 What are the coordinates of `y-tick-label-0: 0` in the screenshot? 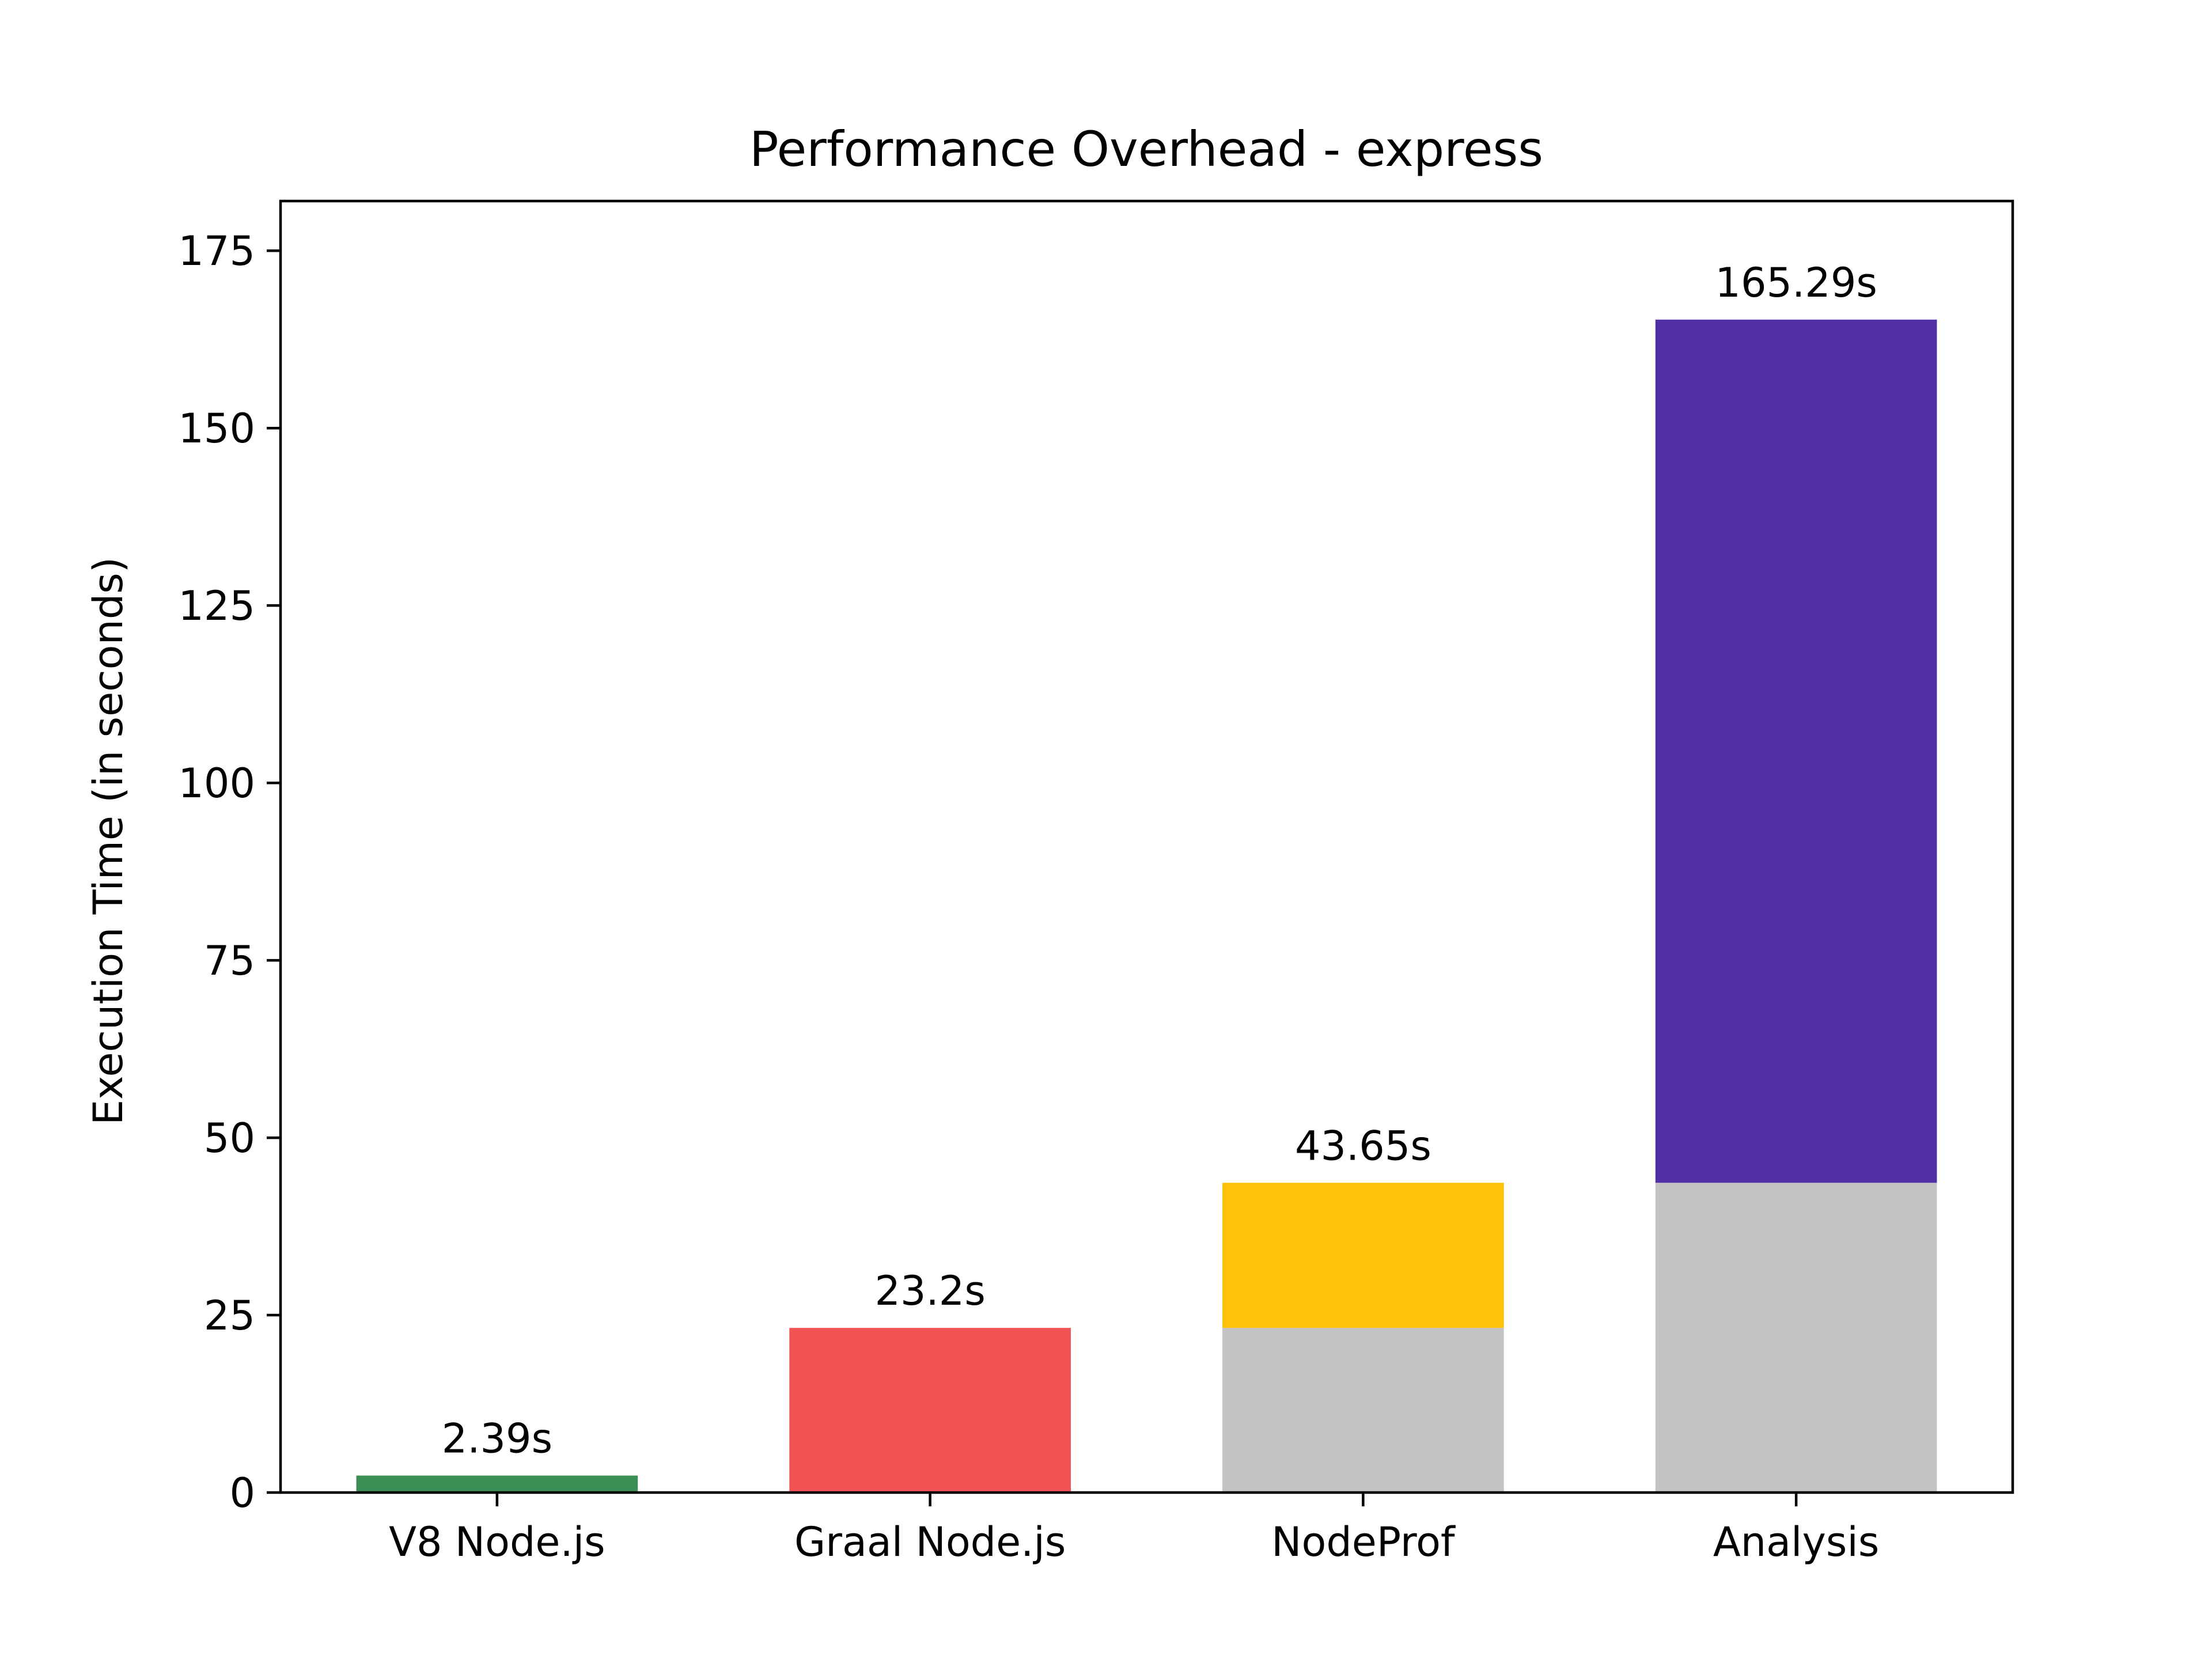 It's located at (242, 1493).